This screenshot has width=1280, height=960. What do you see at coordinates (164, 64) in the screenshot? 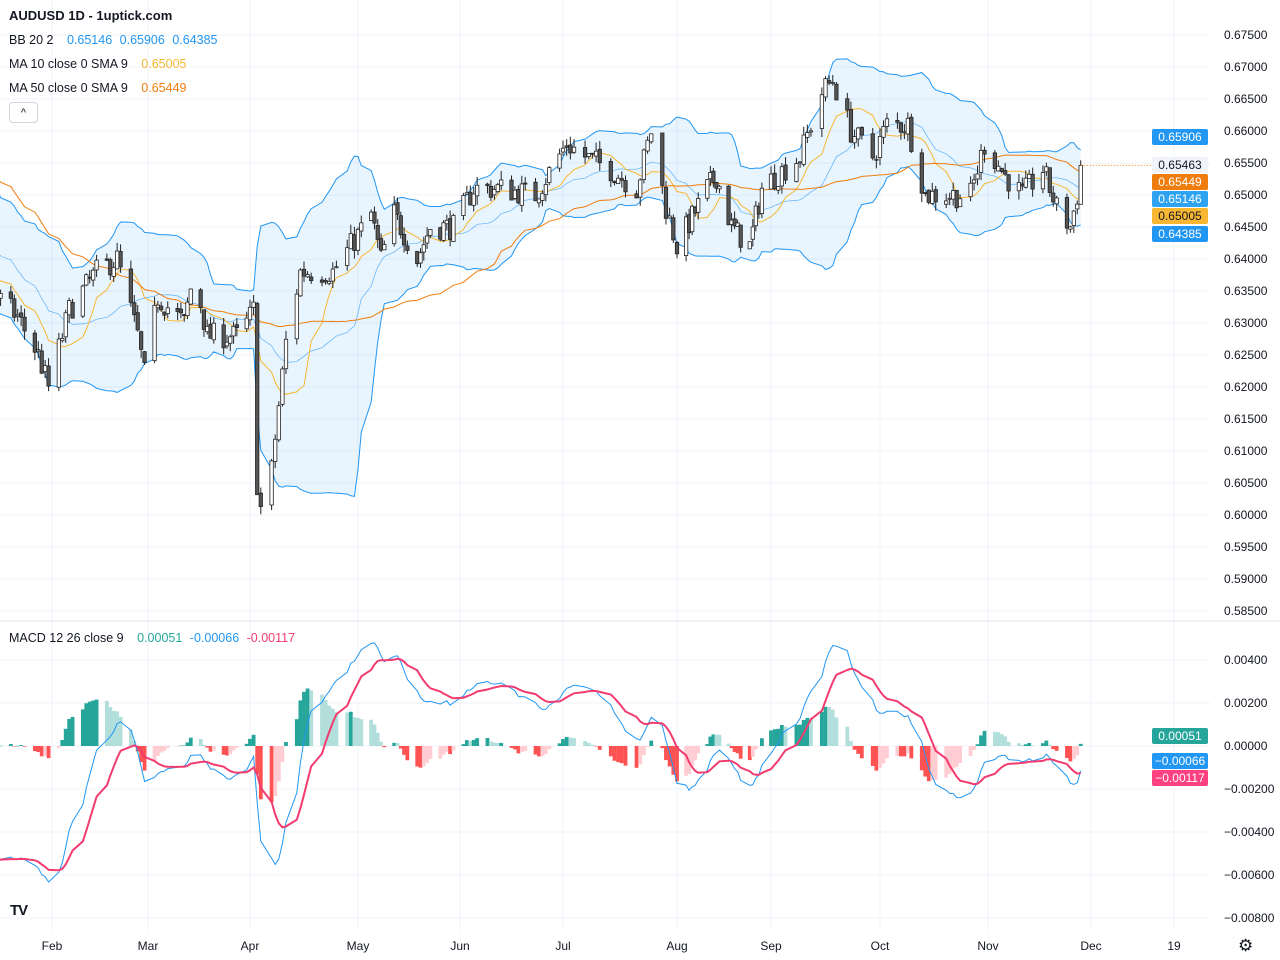
I see `ma10-value: 0.65005` at bounding box center [164, 64].